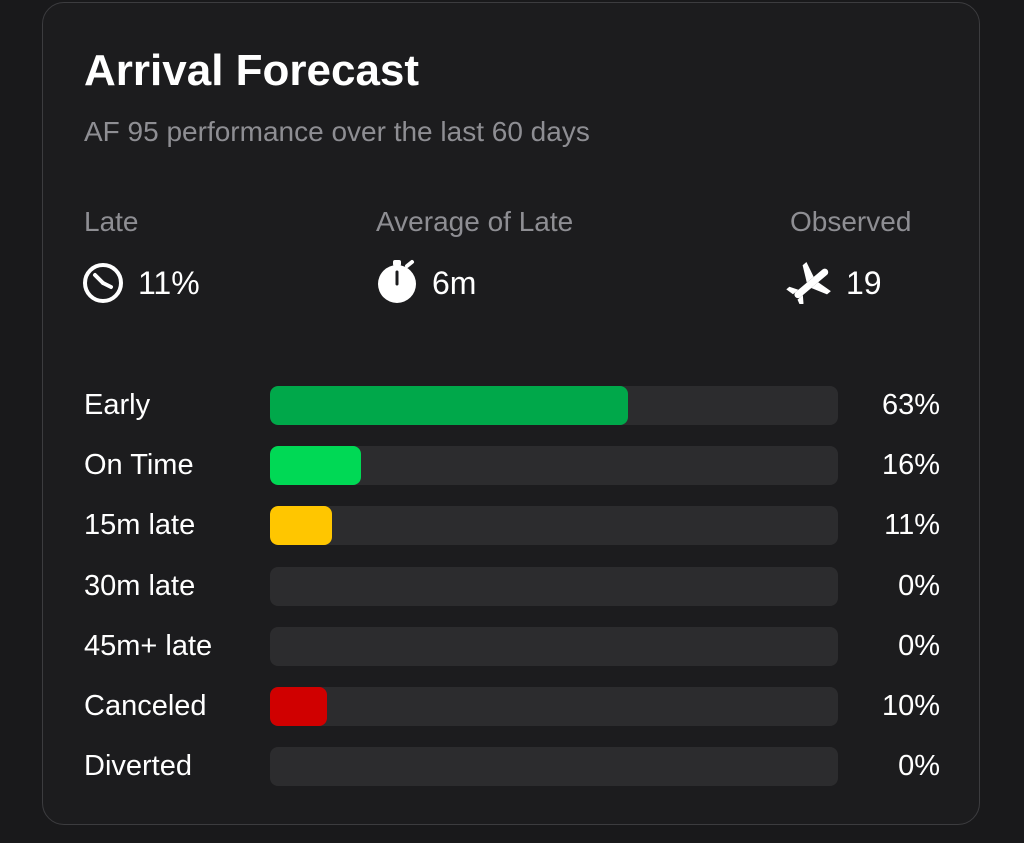 This screenshot has height=843, width=1024. What do you see at coordinates (140, 585) in the screenshot?
I see `row-label: 30m late` at bounding box center [140, 585].